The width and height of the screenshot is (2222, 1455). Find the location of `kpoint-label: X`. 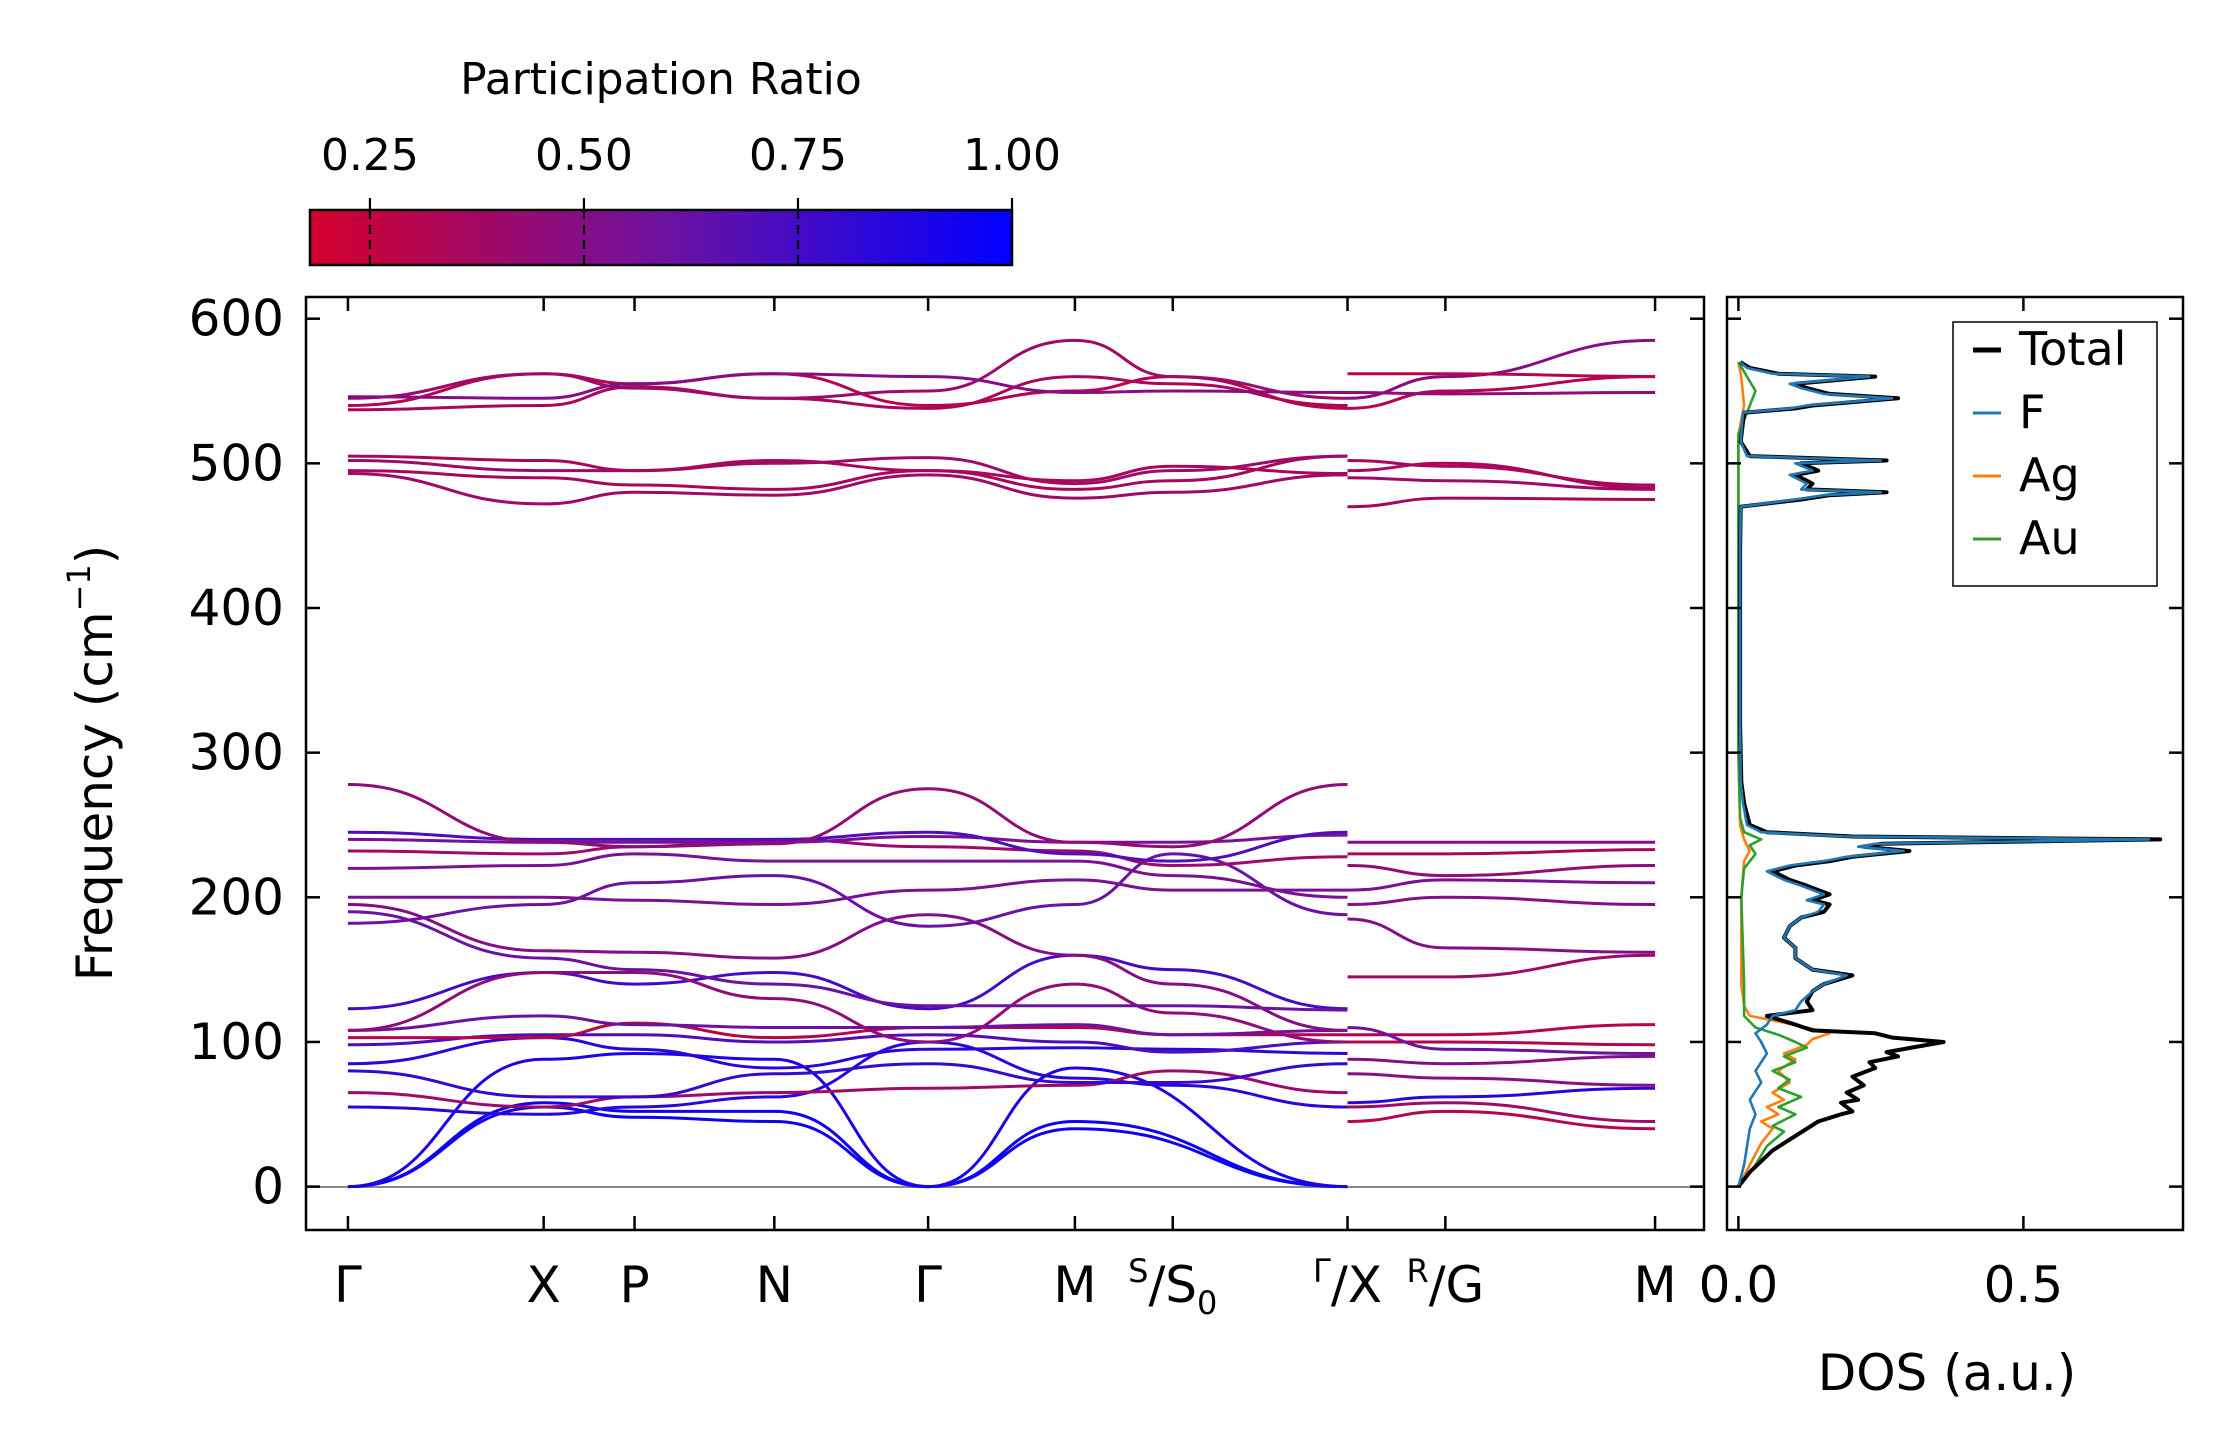

kpoint-label: X is located at coordinates (544, 1285).